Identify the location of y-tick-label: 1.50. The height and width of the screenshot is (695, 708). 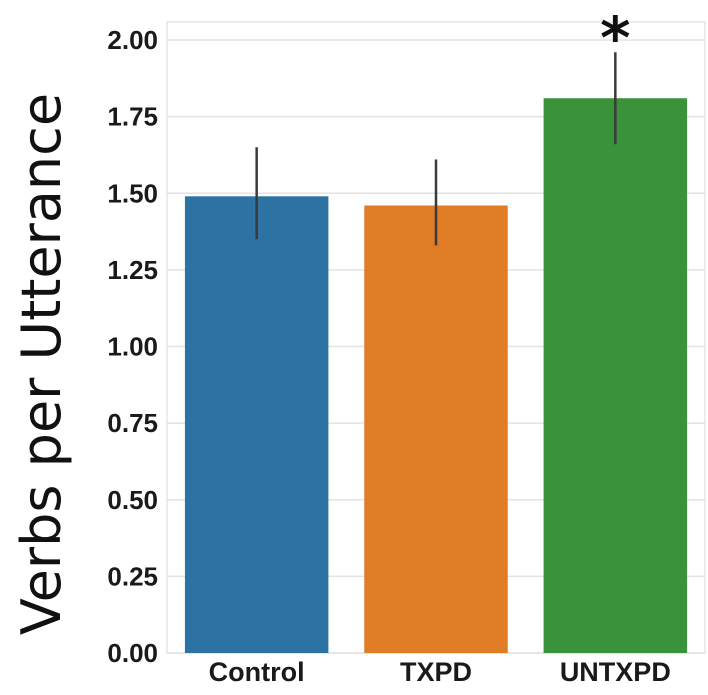
(132, 193).